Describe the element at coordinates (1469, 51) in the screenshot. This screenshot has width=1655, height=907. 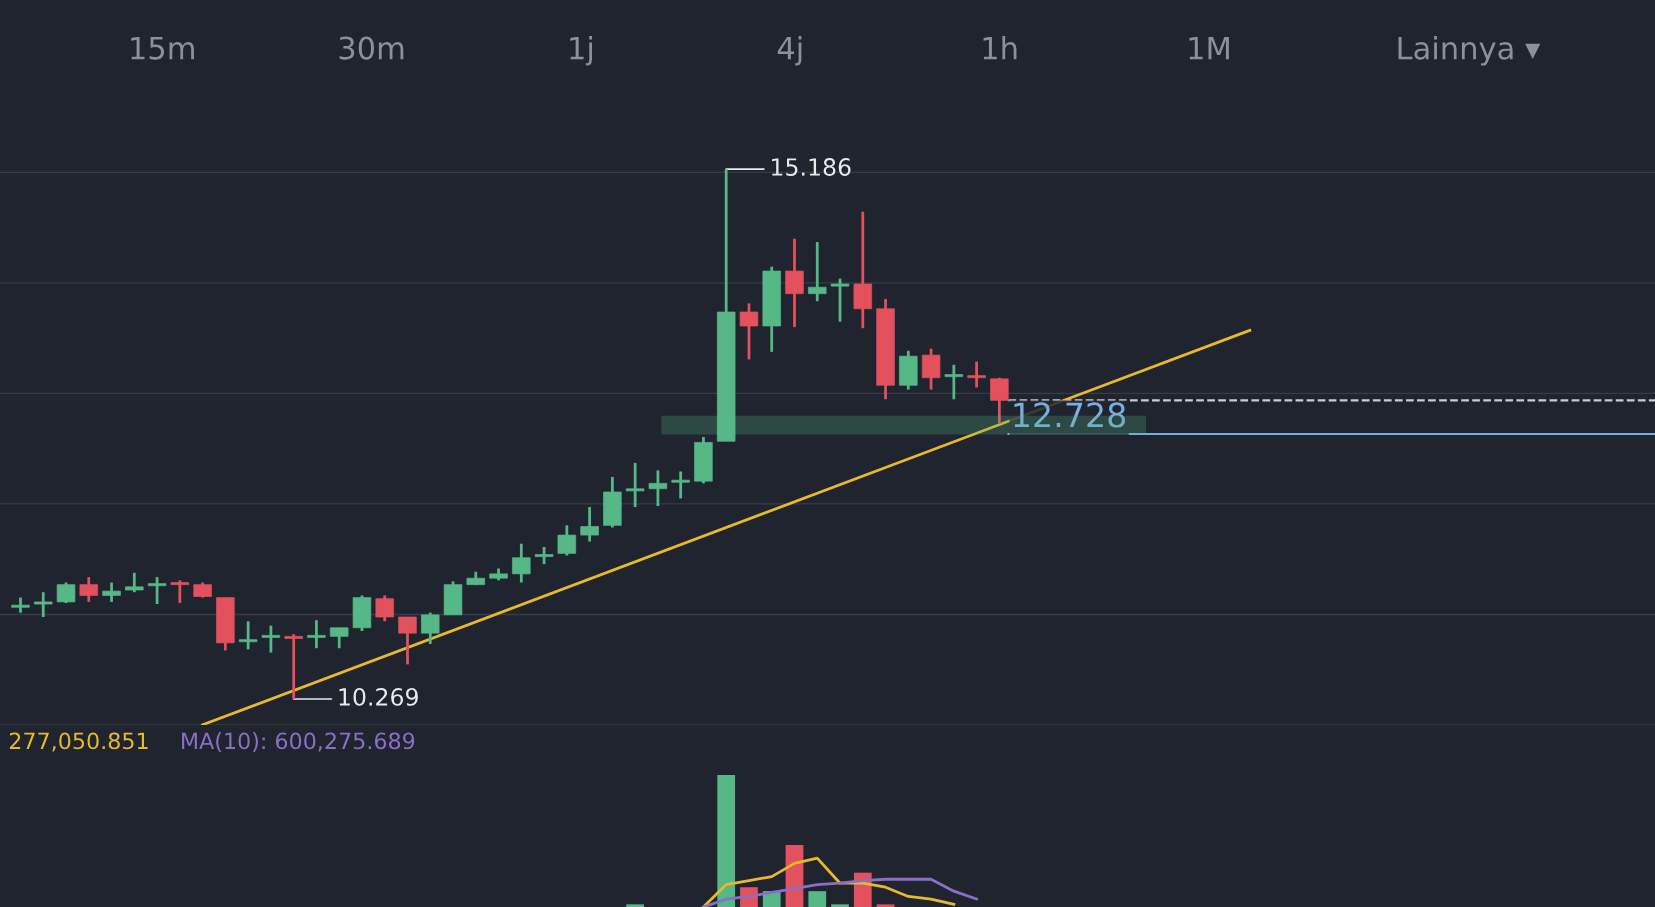
I see `text: Lainnya ▾` at that location.